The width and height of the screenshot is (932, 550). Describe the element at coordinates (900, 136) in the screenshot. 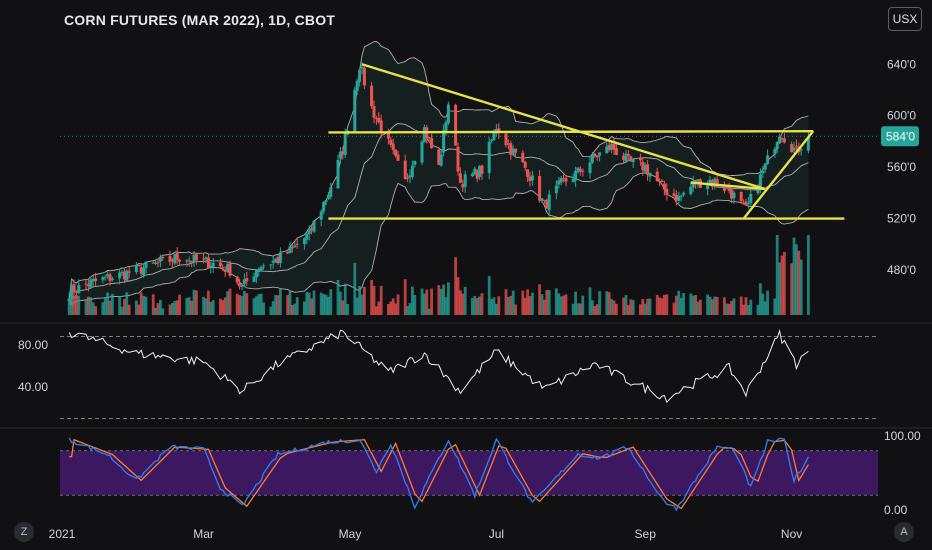

I see `last-price-tag` at that location.